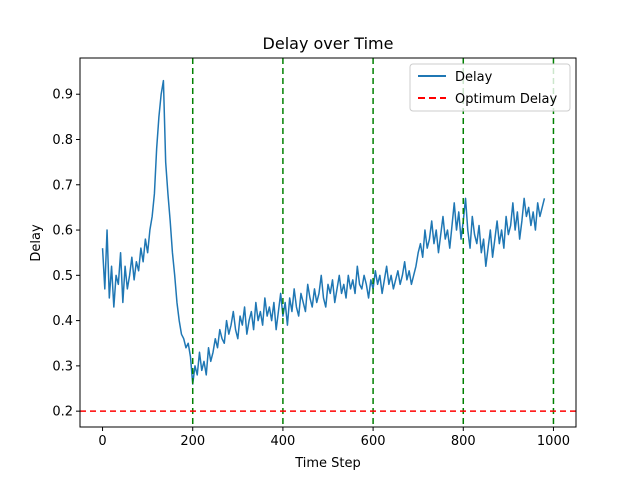 The width and height of the screenshot is (640, 480). I want to click on x-tick-label: 200, so click(192, 441).